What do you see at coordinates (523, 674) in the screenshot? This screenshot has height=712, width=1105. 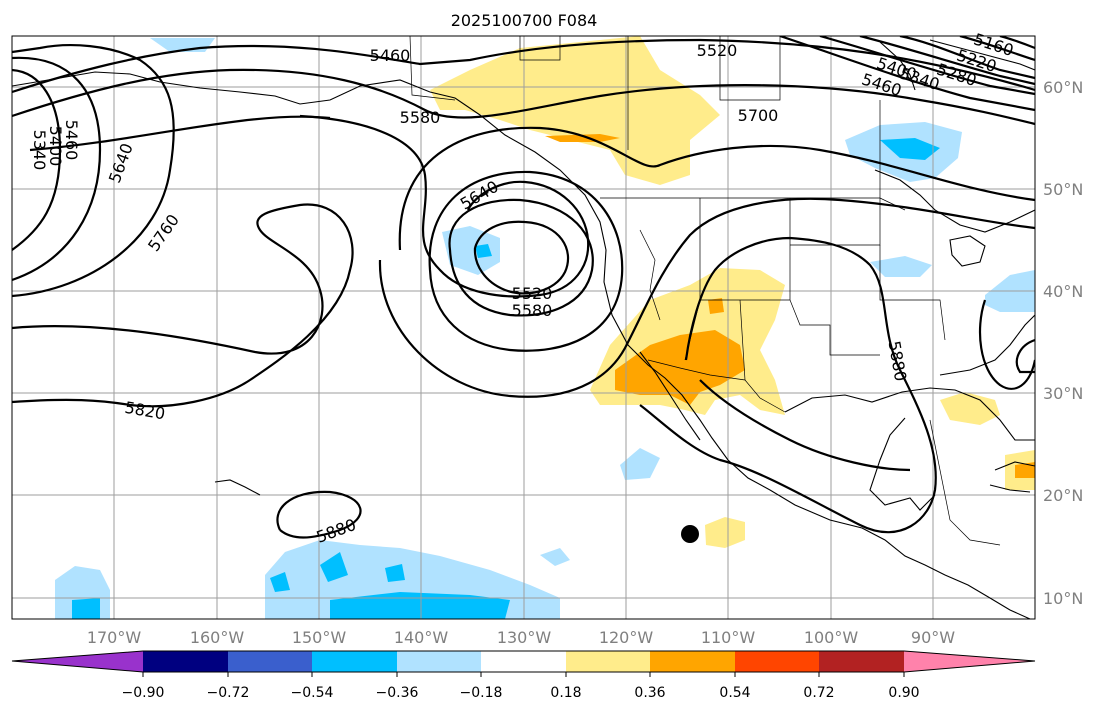 I see `colorbar-ticks` at bounding box center [523, 674].